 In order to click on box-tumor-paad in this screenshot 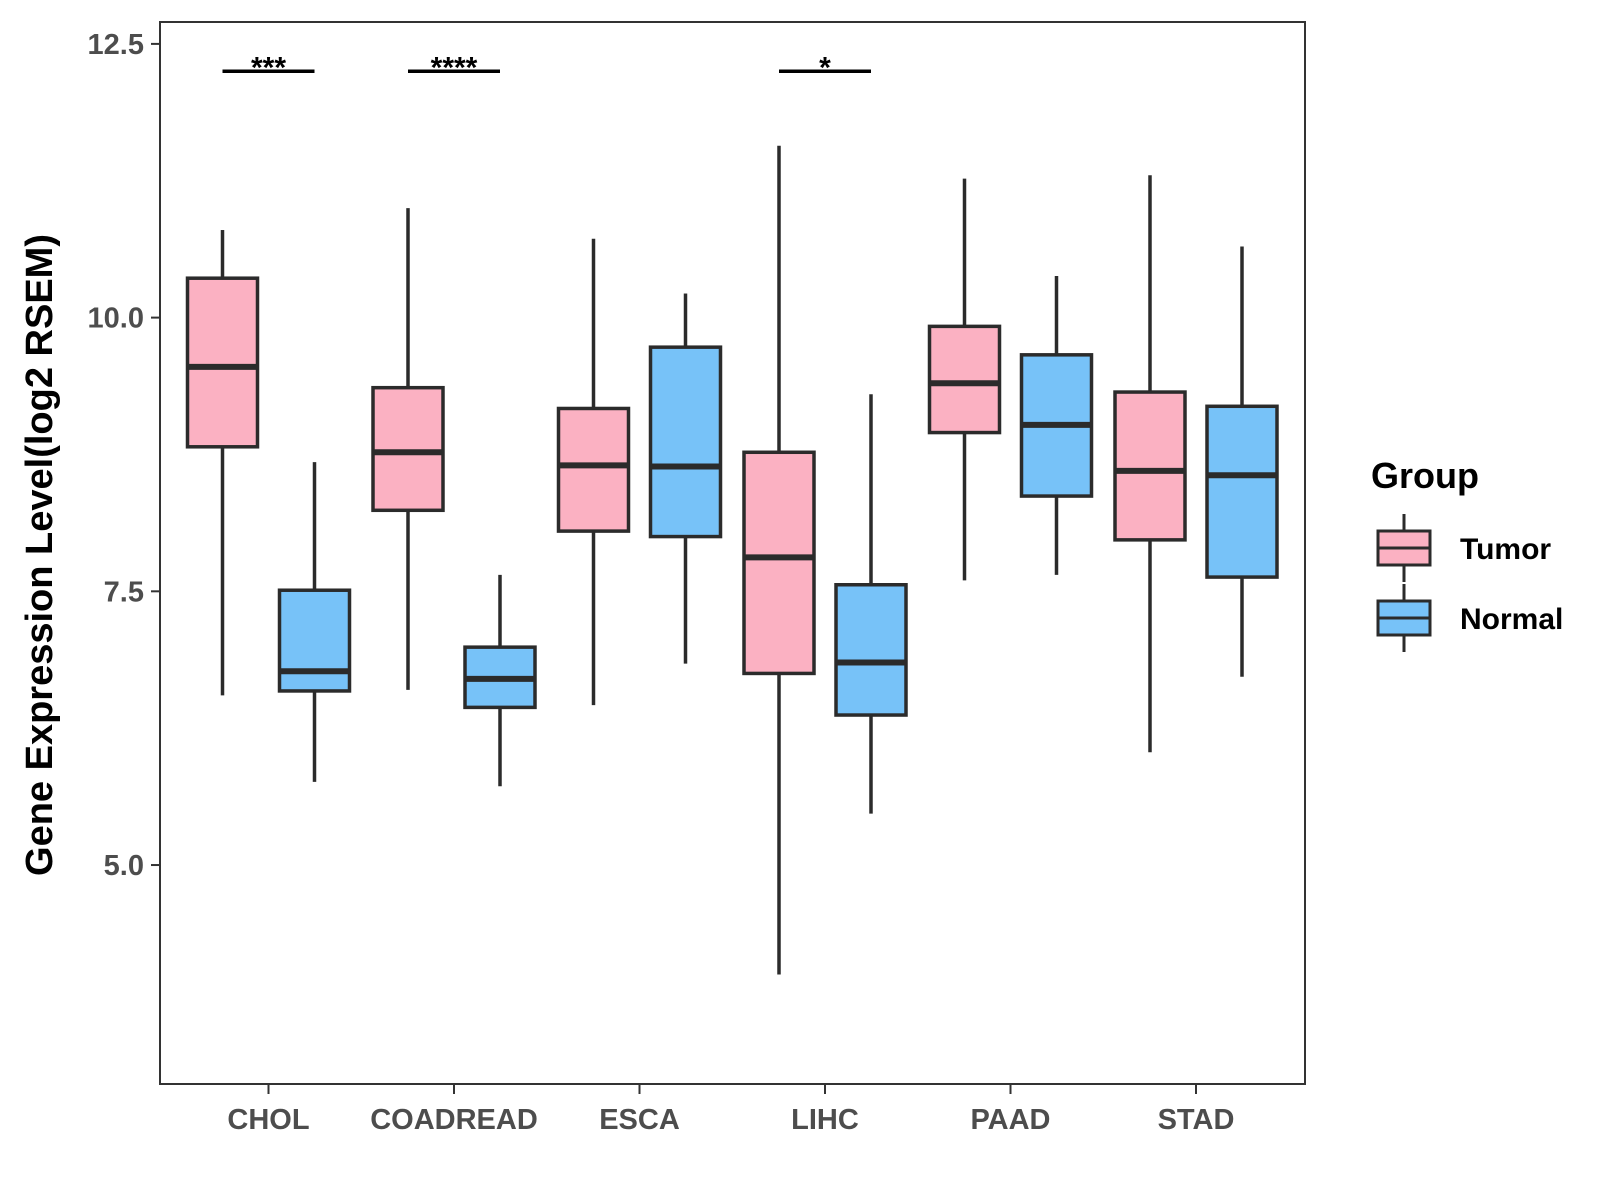, I will do `click(964, 379)`.